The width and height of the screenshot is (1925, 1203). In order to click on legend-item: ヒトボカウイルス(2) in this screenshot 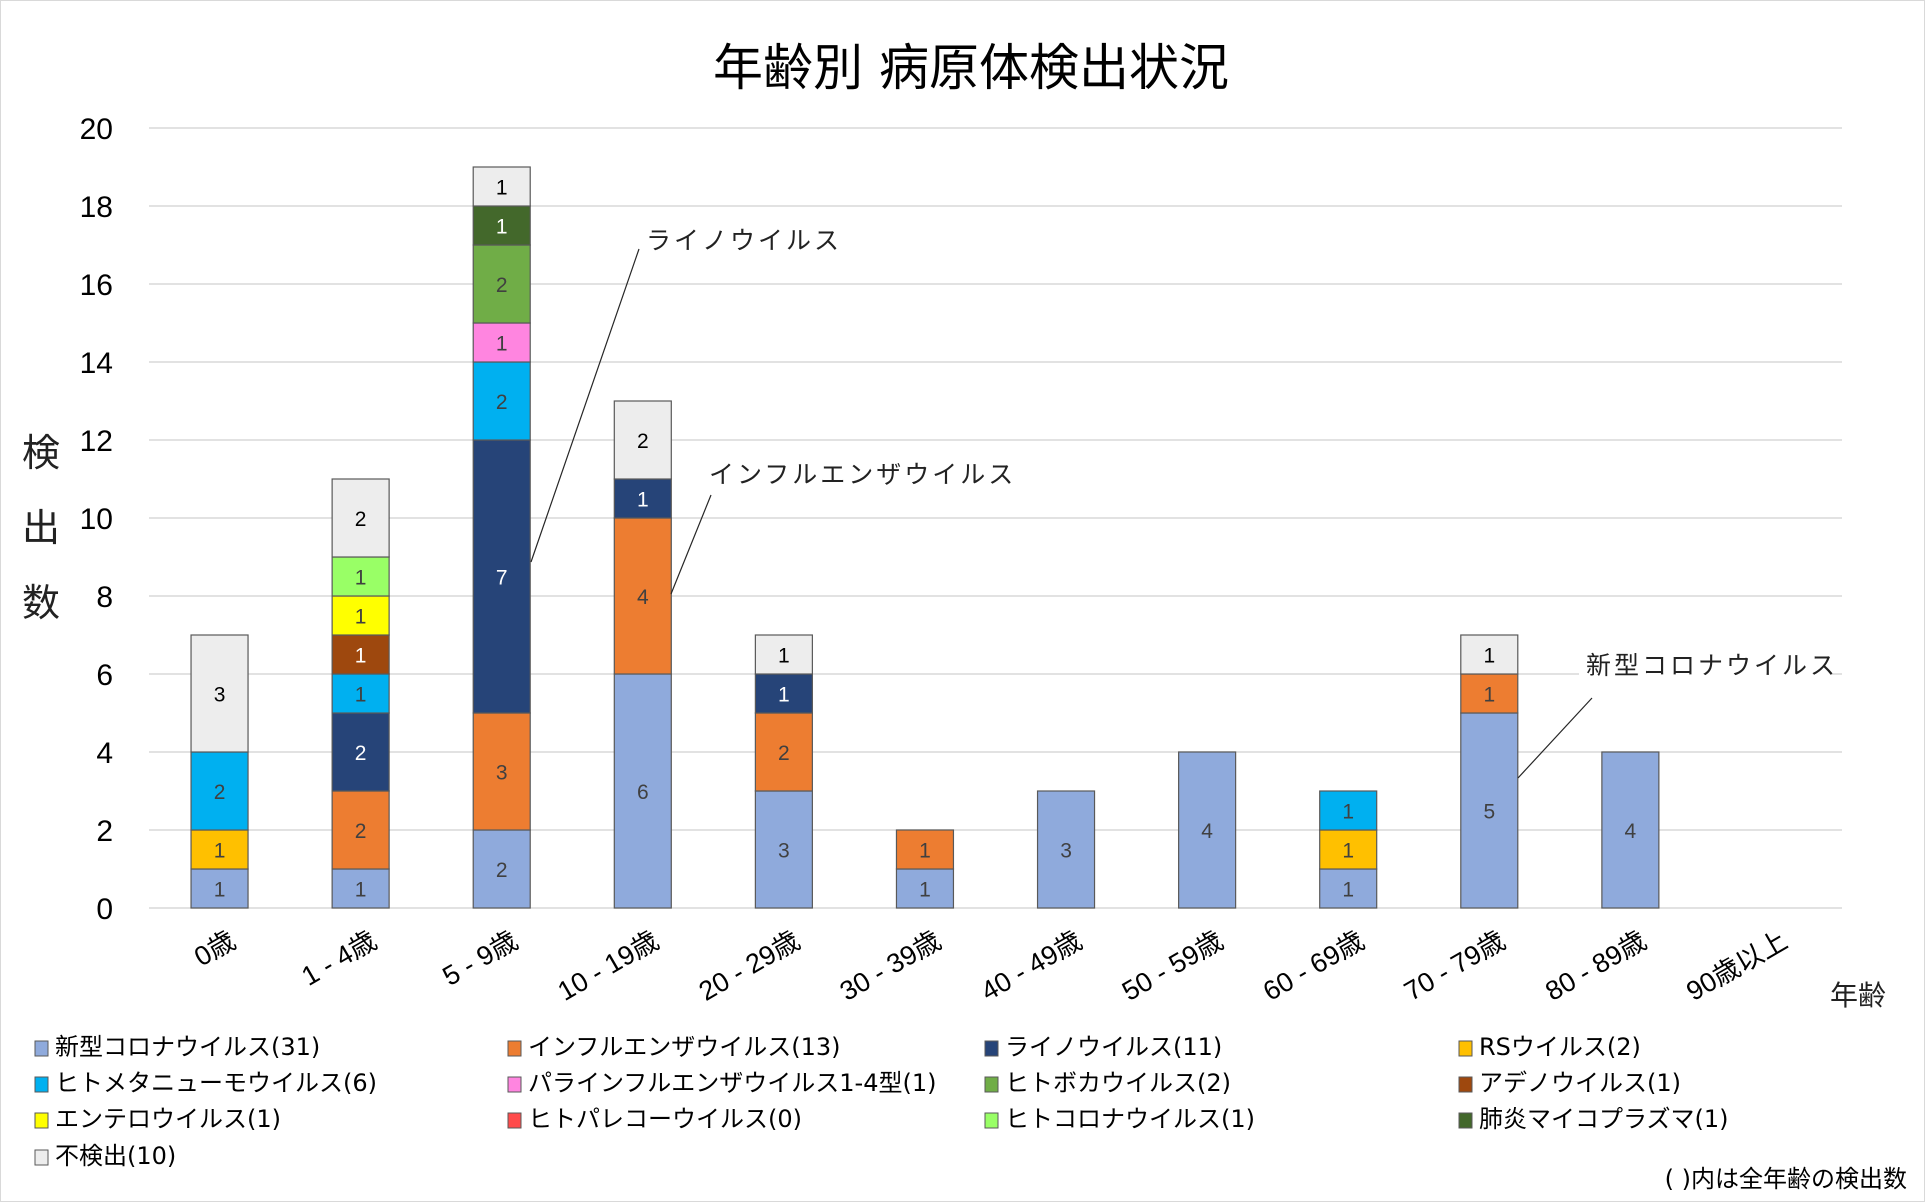, I will do `click(1107, 1083)`.